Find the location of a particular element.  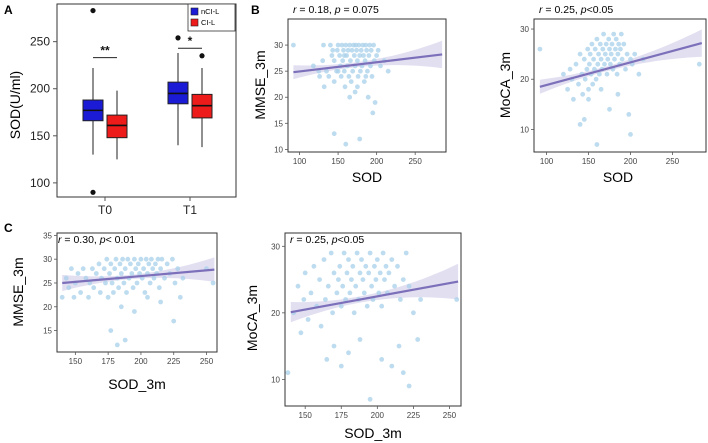

x-axis-title: SOD_3m is located at coordinates (137, 384).